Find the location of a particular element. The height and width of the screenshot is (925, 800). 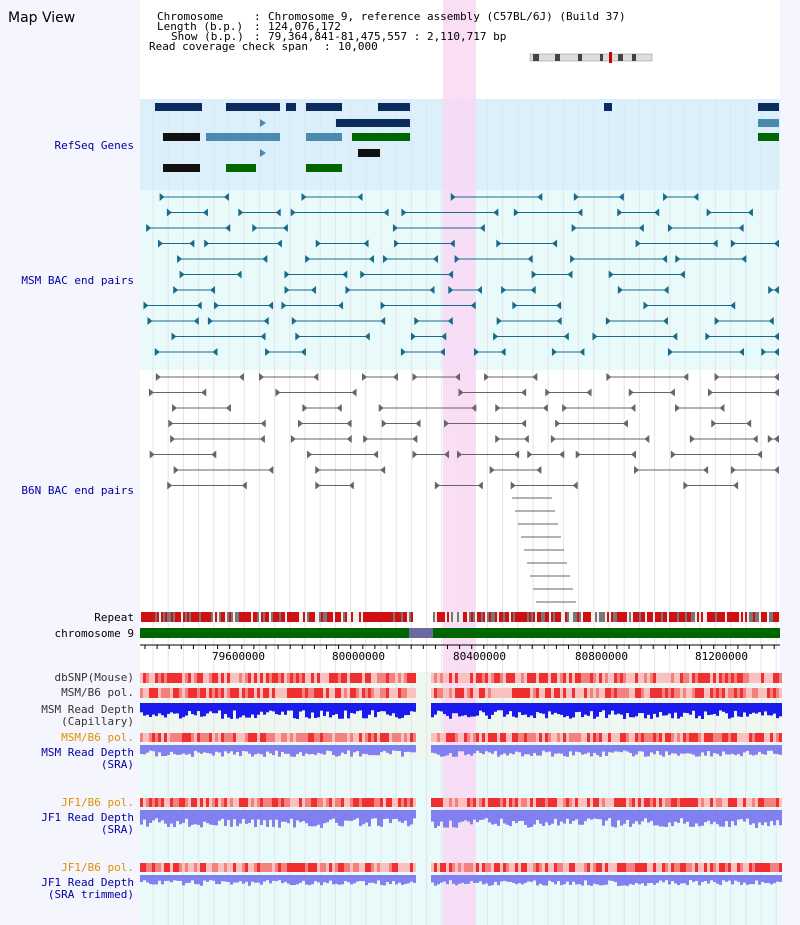

show-key: Show (b.p.) is located at coordinates (207, 36).